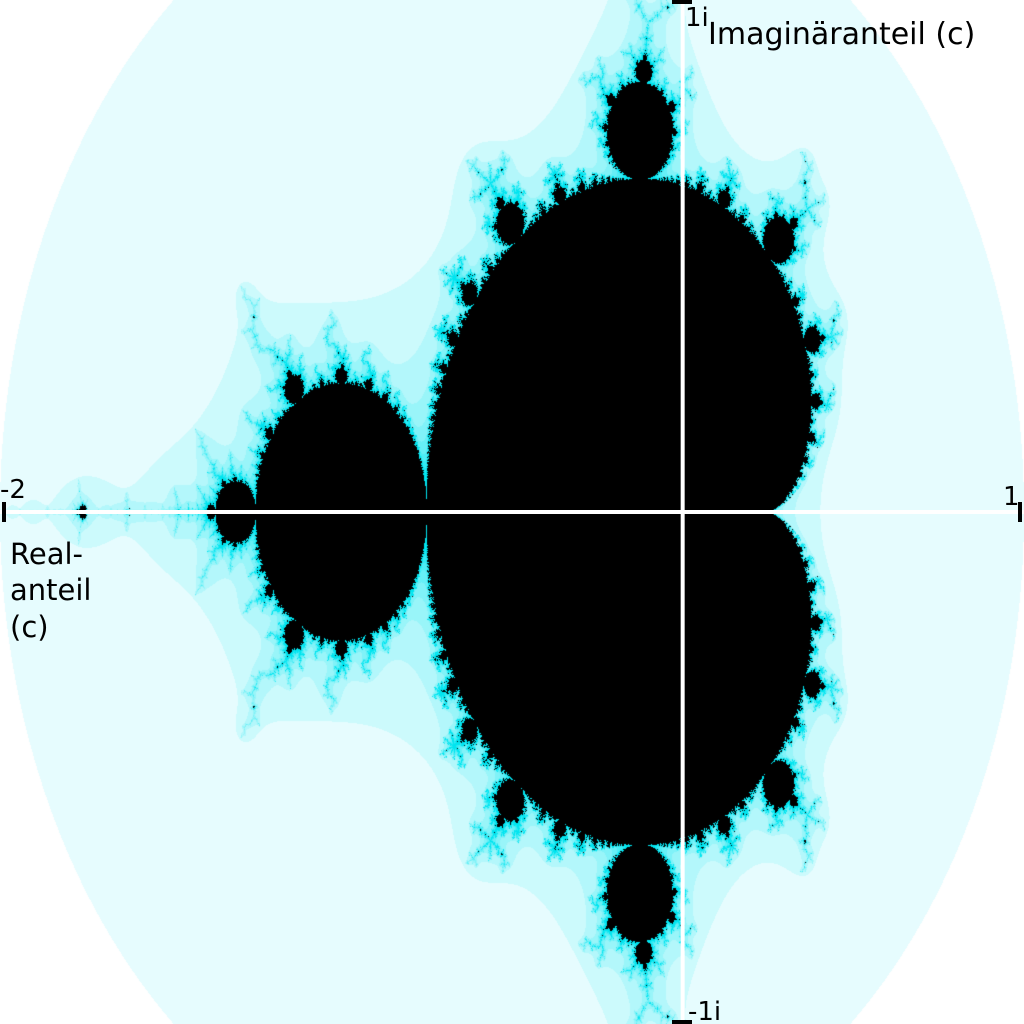  What do you see at coordinates (29, 626) in the screenshot?
I see `real-axis-label-line-3: (c)` at bounding box center [29, 626].